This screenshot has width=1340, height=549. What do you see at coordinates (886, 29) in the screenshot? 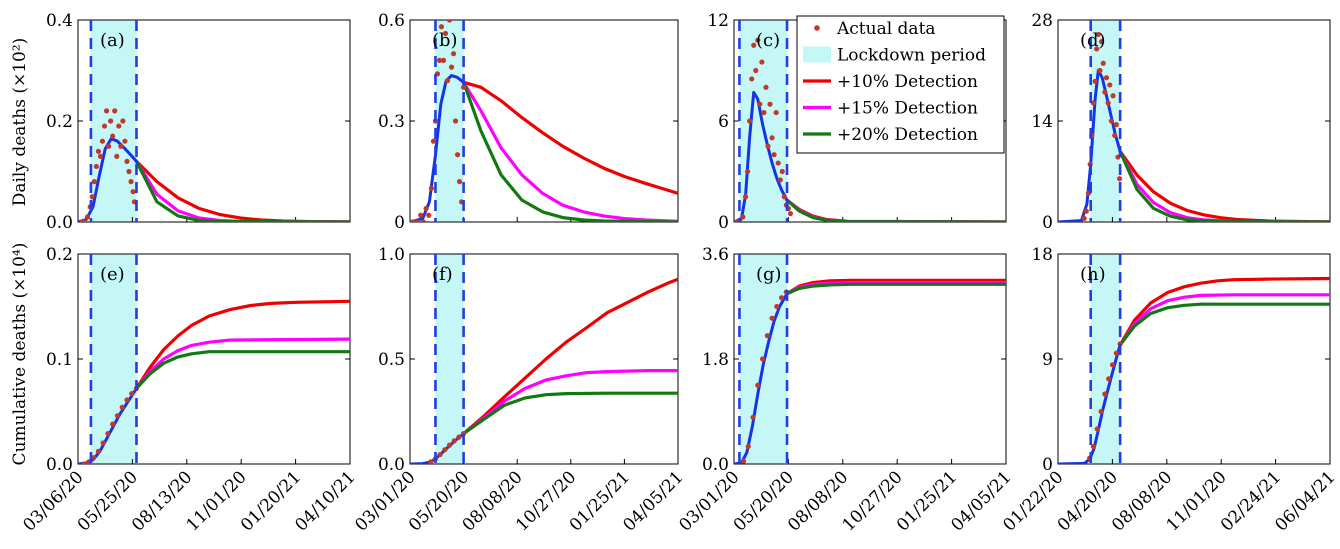
I see `legend-label-actual: Actual data` at bounding box center [886, 29].